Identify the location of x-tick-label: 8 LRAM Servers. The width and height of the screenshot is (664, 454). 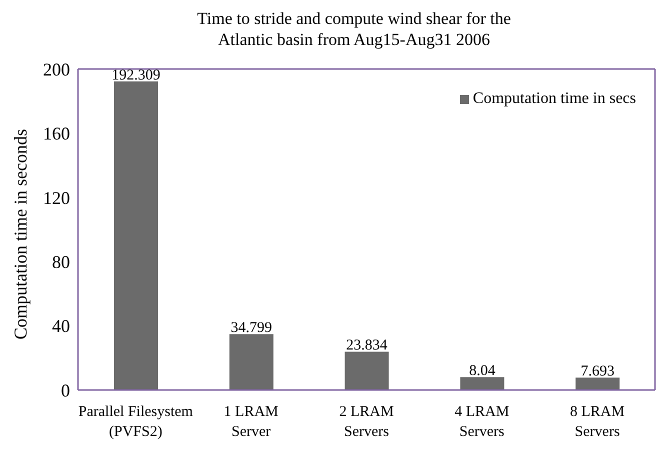
(597, 422).